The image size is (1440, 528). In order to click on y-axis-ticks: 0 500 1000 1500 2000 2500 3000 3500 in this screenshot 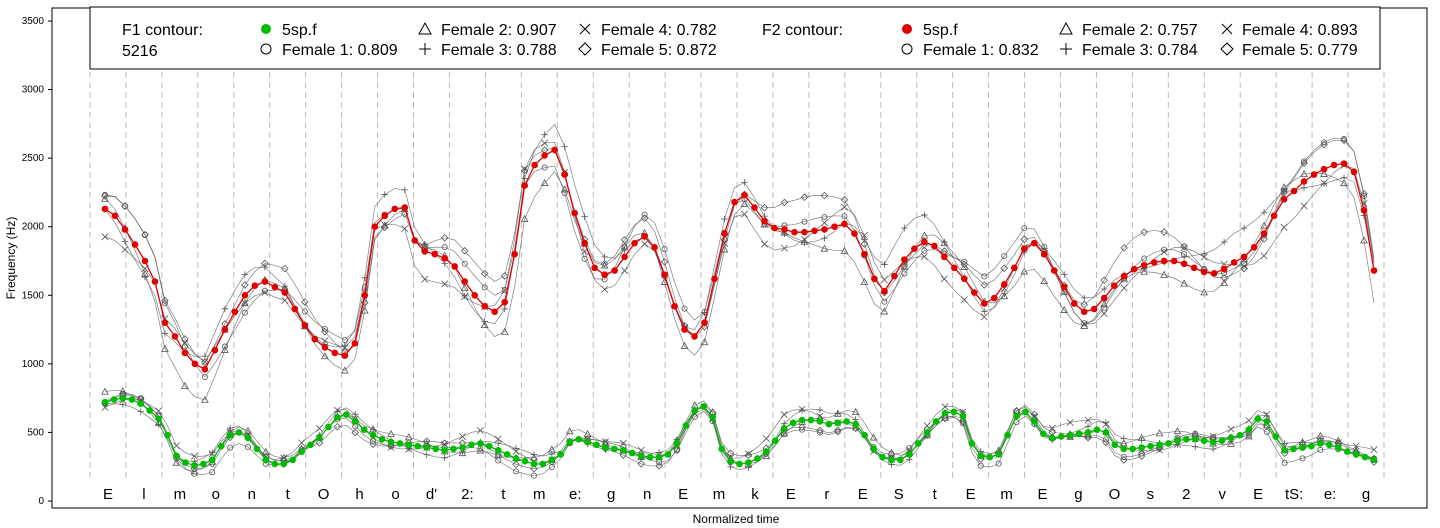, I will do `click(37, 261)`.